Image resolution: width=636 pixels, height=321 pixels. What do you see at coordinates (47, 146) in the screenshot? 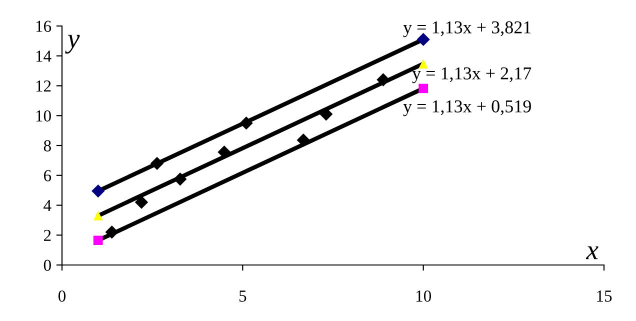
I see `y-tick-label: 8` at bounding box center [47, 146].